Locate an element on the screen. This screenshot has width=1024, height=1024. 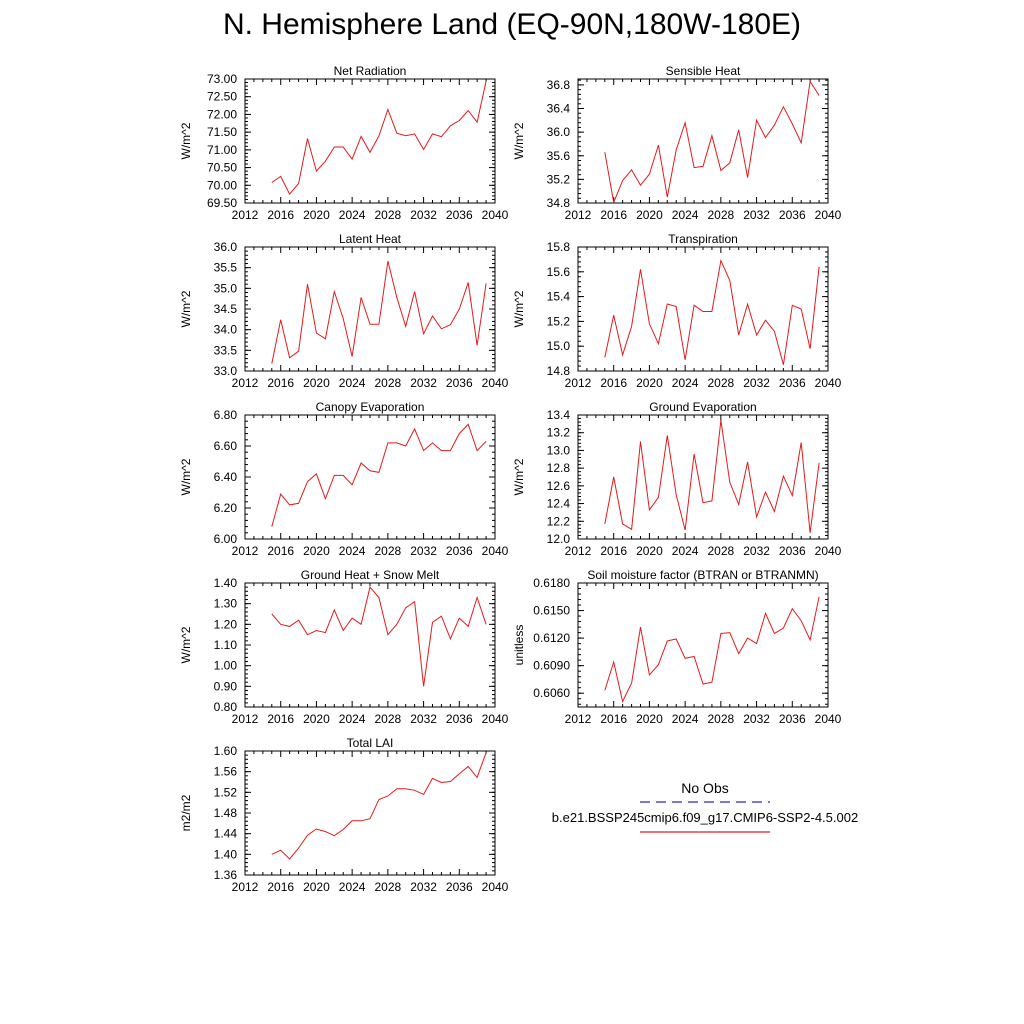
y-tick-label: 36.0 is located at coordinates (559, 132).